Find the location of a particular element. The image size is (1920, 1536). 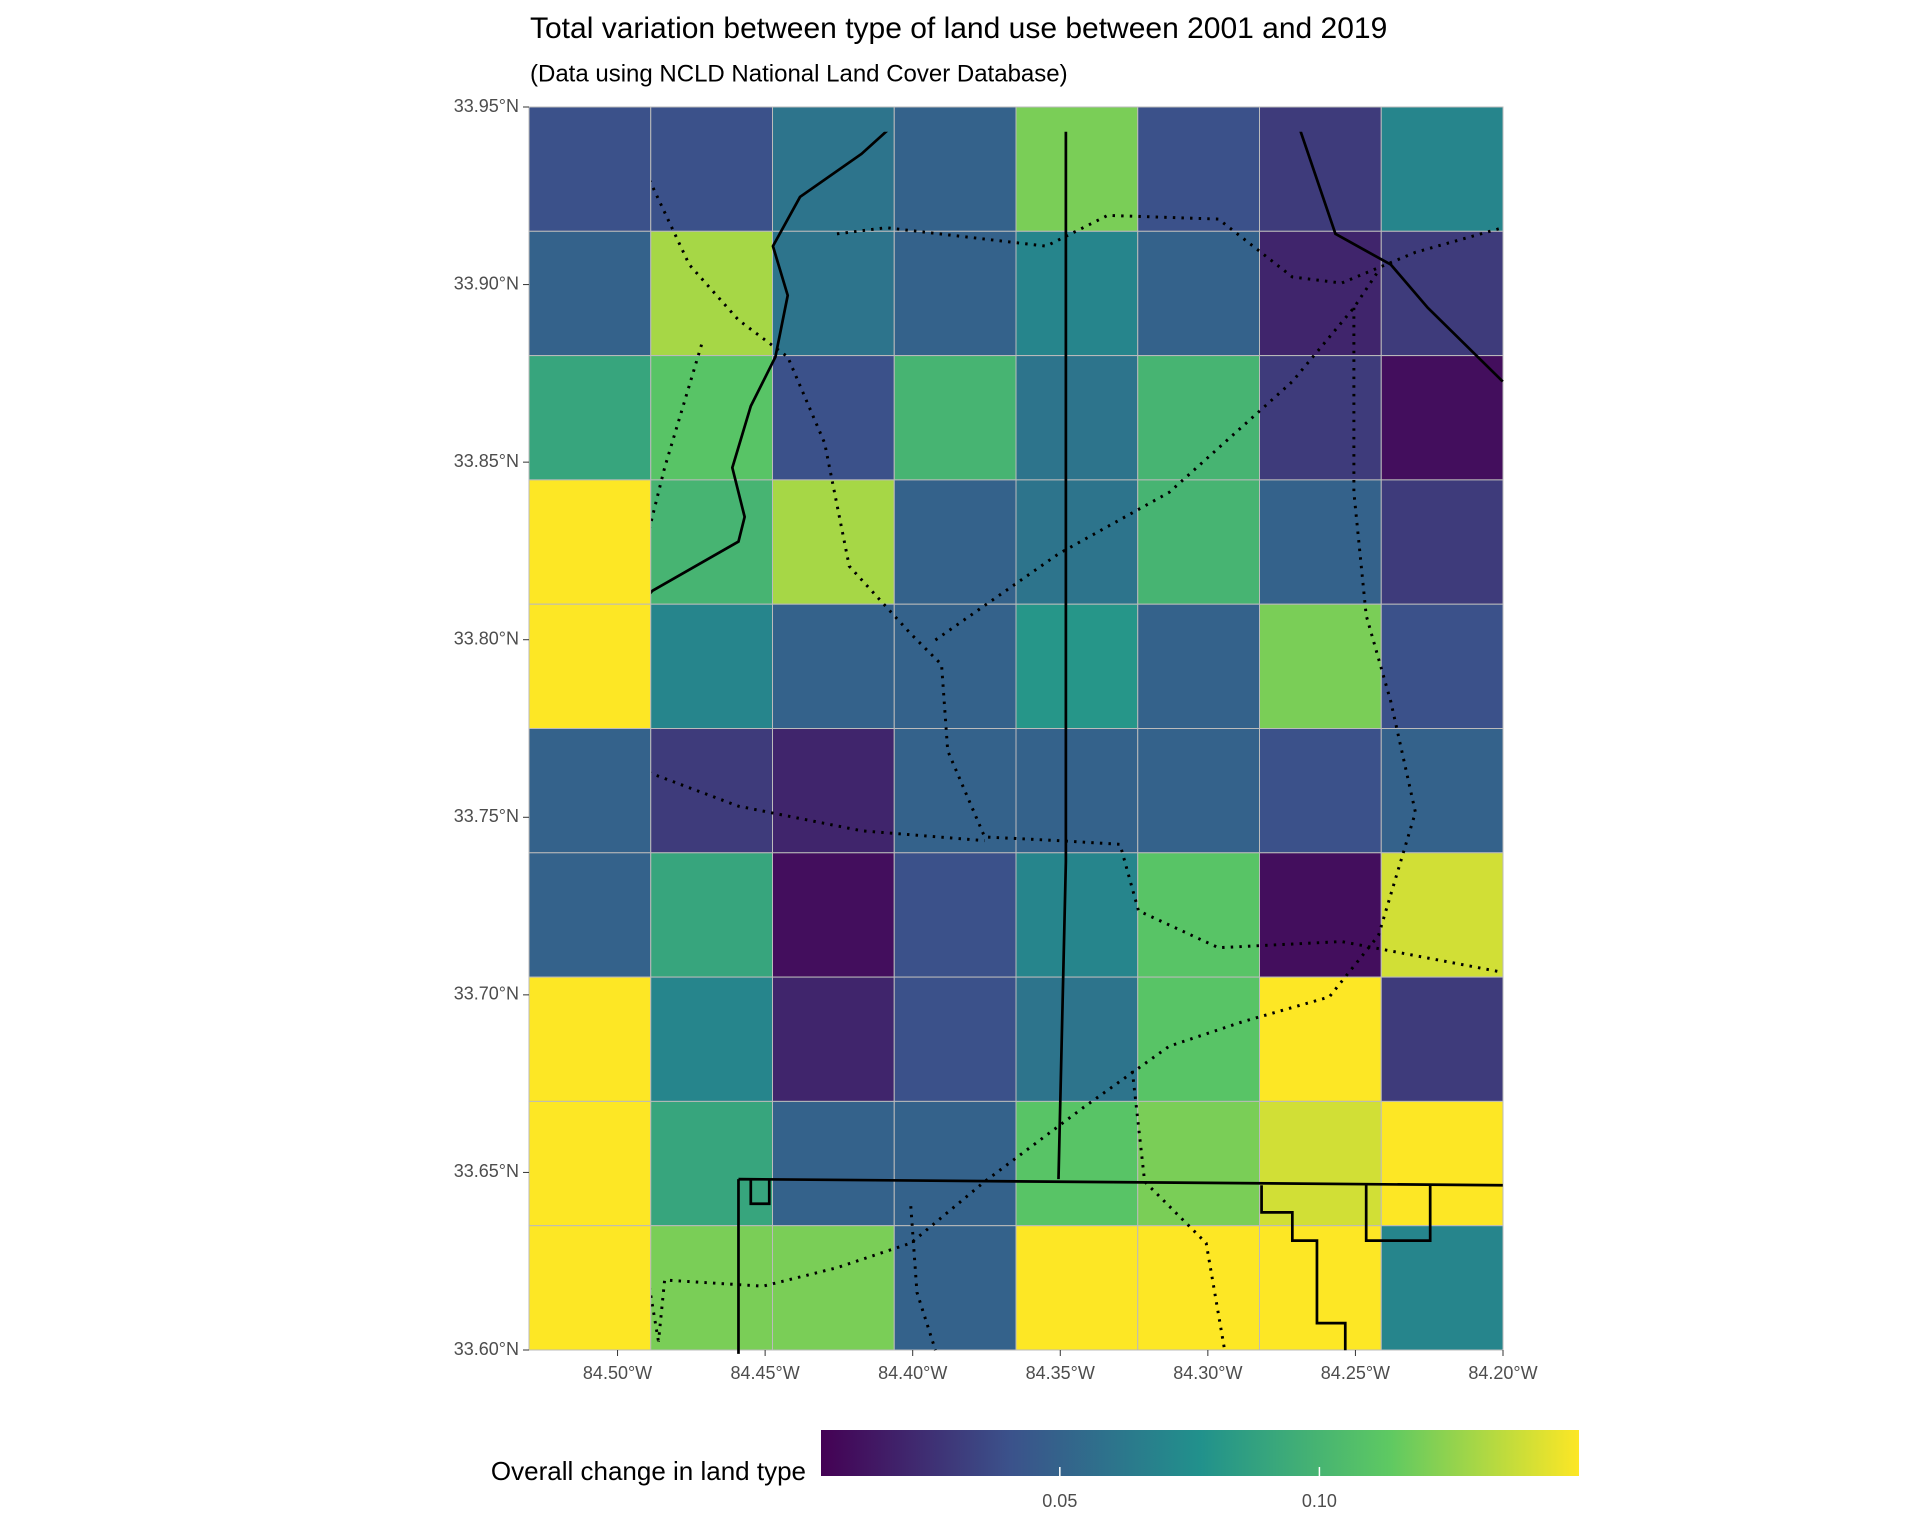

x-tick-label: 84.25°W is located at coordinates (1355, 1373).